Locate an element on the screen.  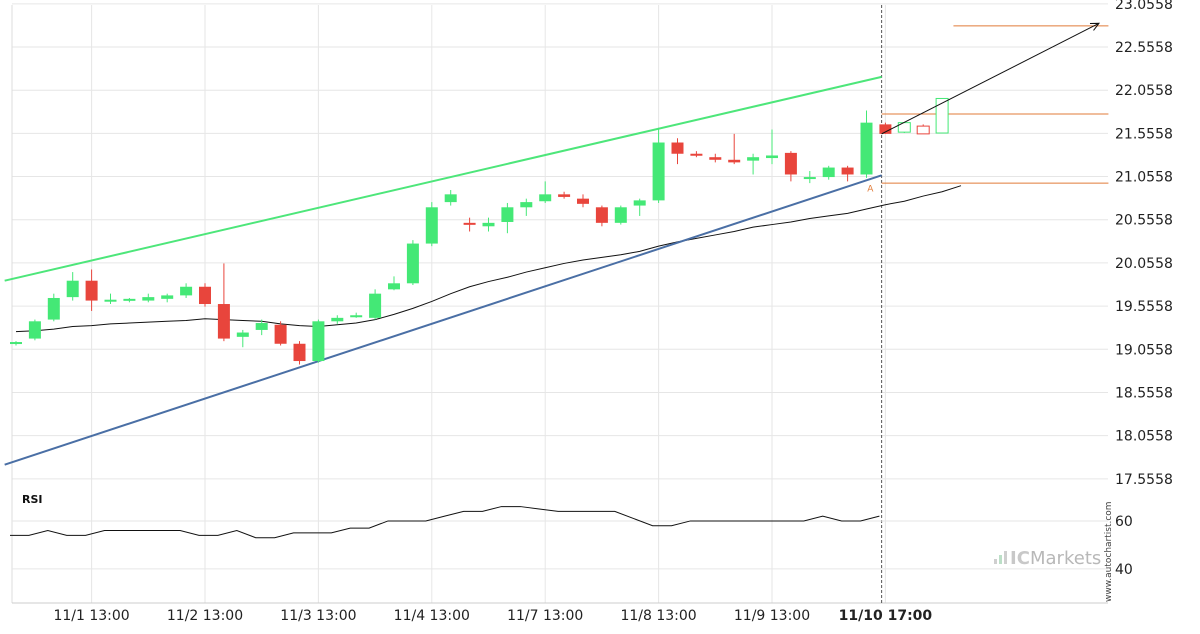
x-tick-label: 11/3 13:00 is located at coordinates (318, 616).